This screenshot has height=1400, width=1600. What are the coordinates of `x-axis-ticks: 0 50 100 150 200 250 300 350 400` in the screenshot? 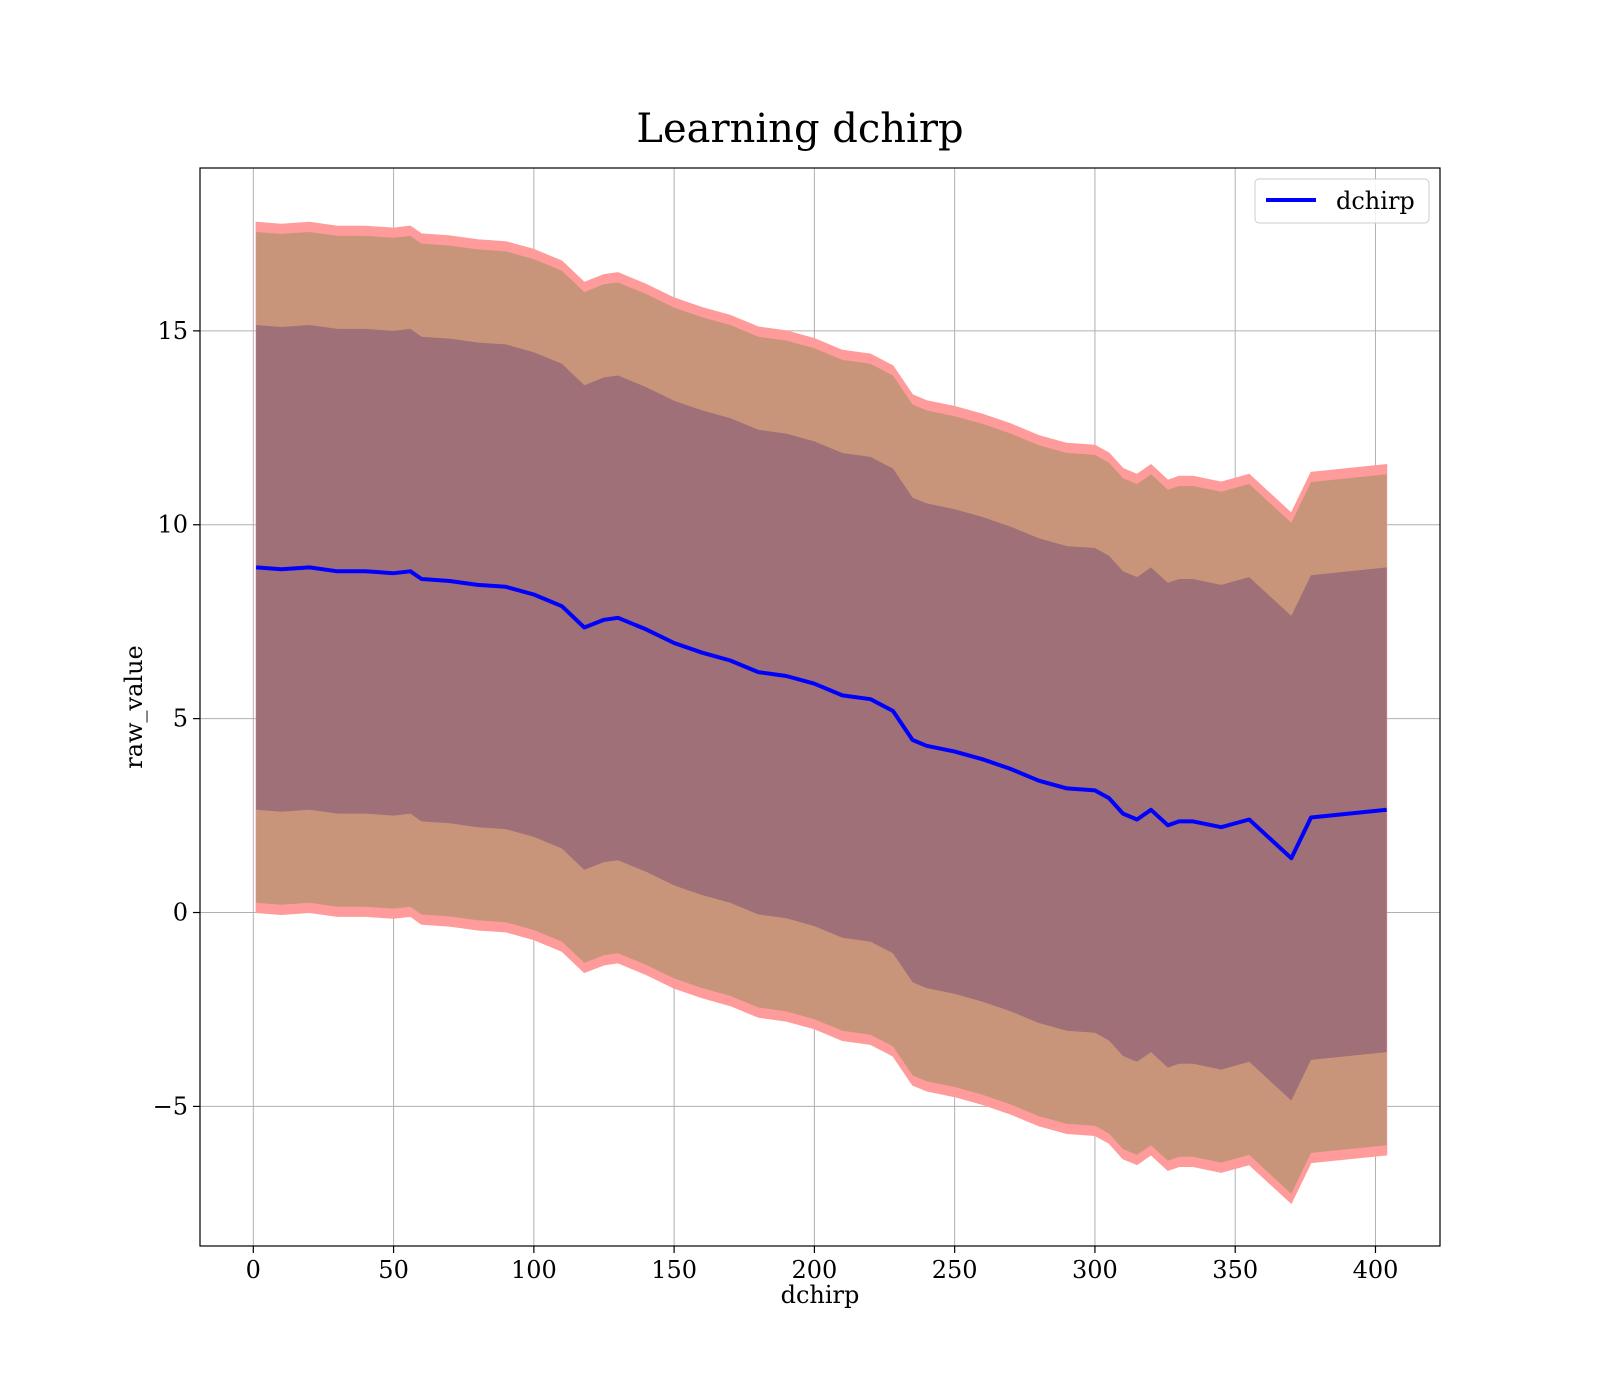 It's located at (822, 1265).